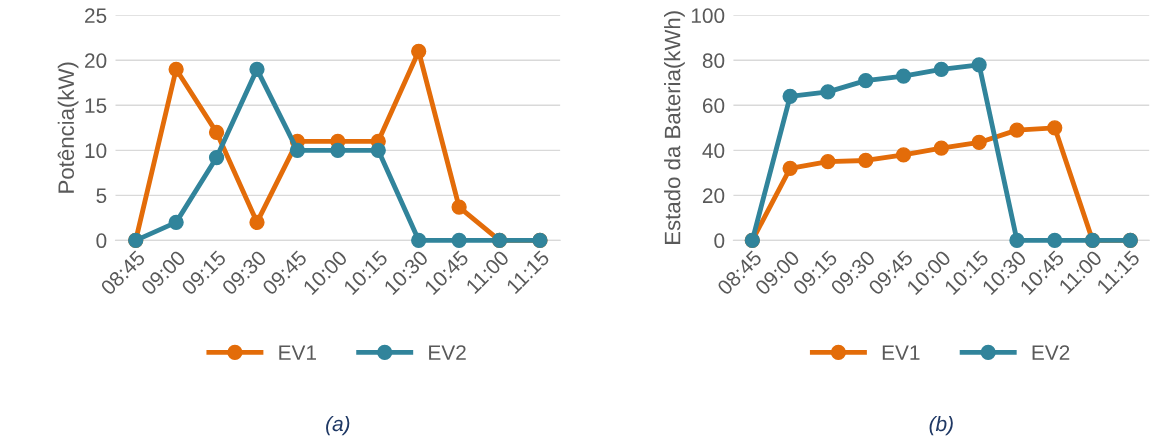 This screenshot has height=437, width=1155. I want to click on text: (b), so click(941, 425).